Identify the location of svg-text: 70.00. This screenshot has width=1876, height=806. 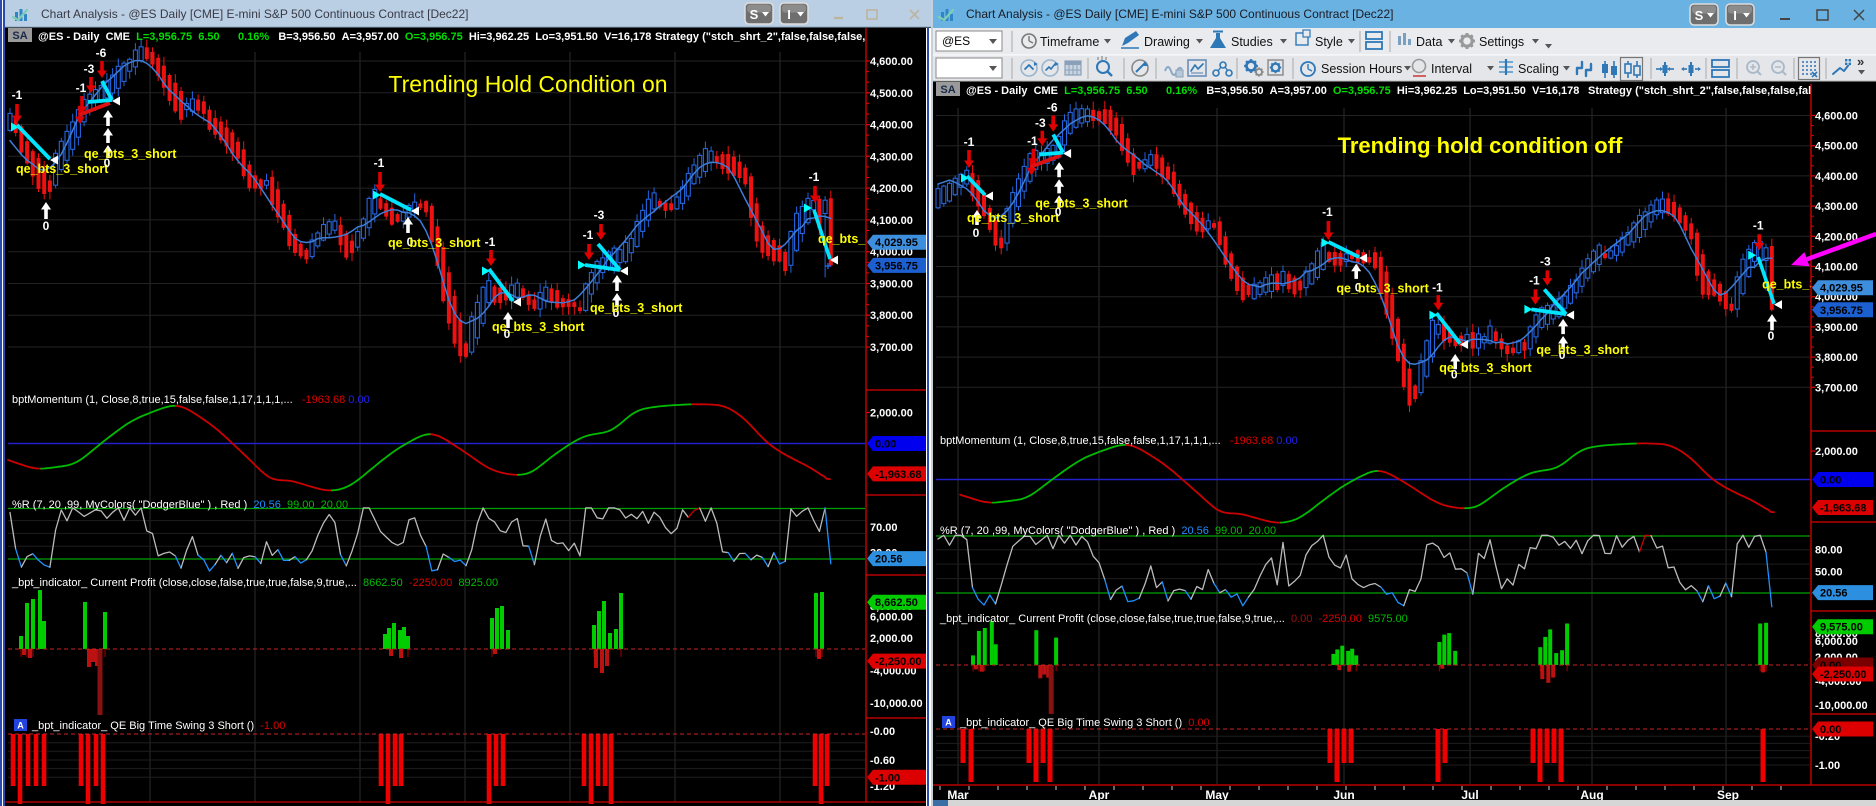
(884, 528).